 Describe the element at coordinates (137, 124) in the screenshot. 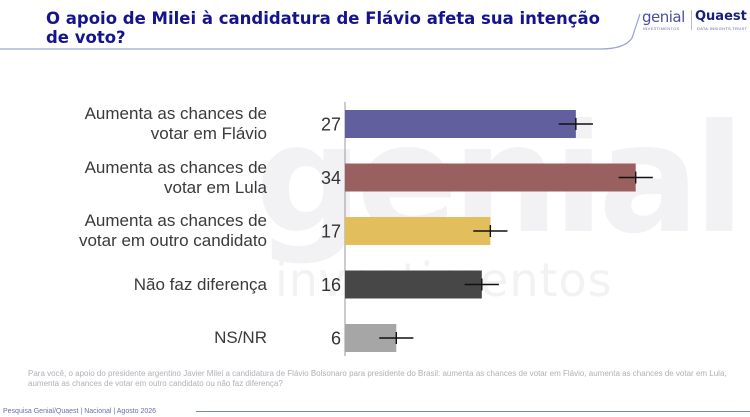

I see `category-label-0: Aumenta as chances de votar em Flávio` at that location.